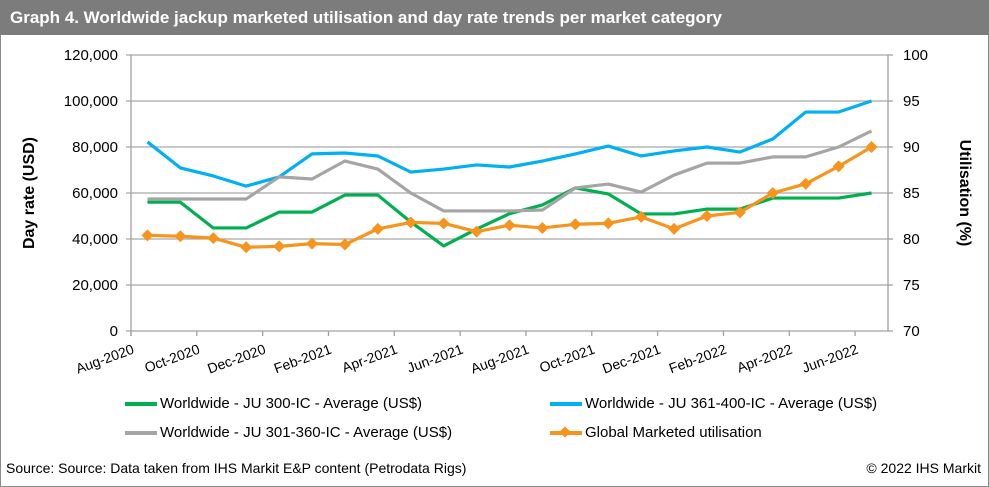 The image size is (989, 487). I want to click on x-tick-label: Oct-2021, so click(567, 358).